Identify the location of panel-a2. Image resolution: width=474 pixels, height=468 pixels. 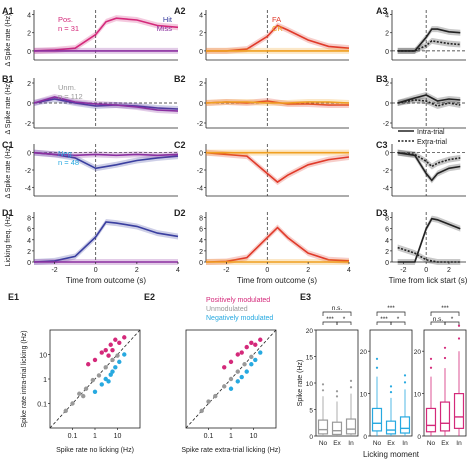
(277, 35).